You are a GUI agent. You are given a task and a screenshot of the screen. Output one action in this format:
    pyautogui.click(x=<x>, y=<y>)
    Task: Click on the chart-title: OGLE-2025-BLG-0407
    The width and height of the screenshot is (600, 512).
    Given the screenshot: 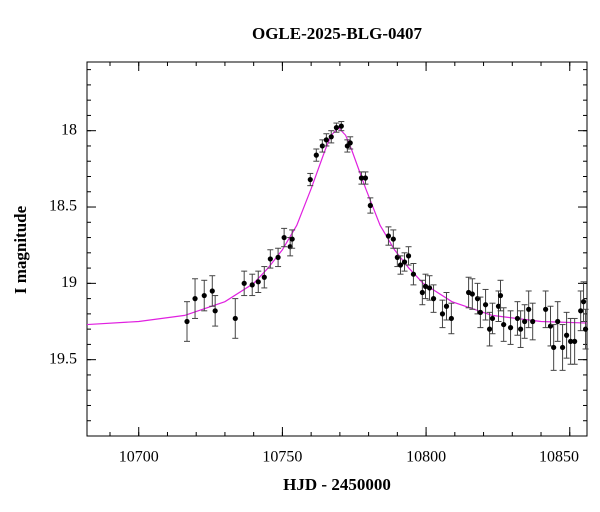 What is the action you would take?
    pyautogui.click(x=337, y=33)
    